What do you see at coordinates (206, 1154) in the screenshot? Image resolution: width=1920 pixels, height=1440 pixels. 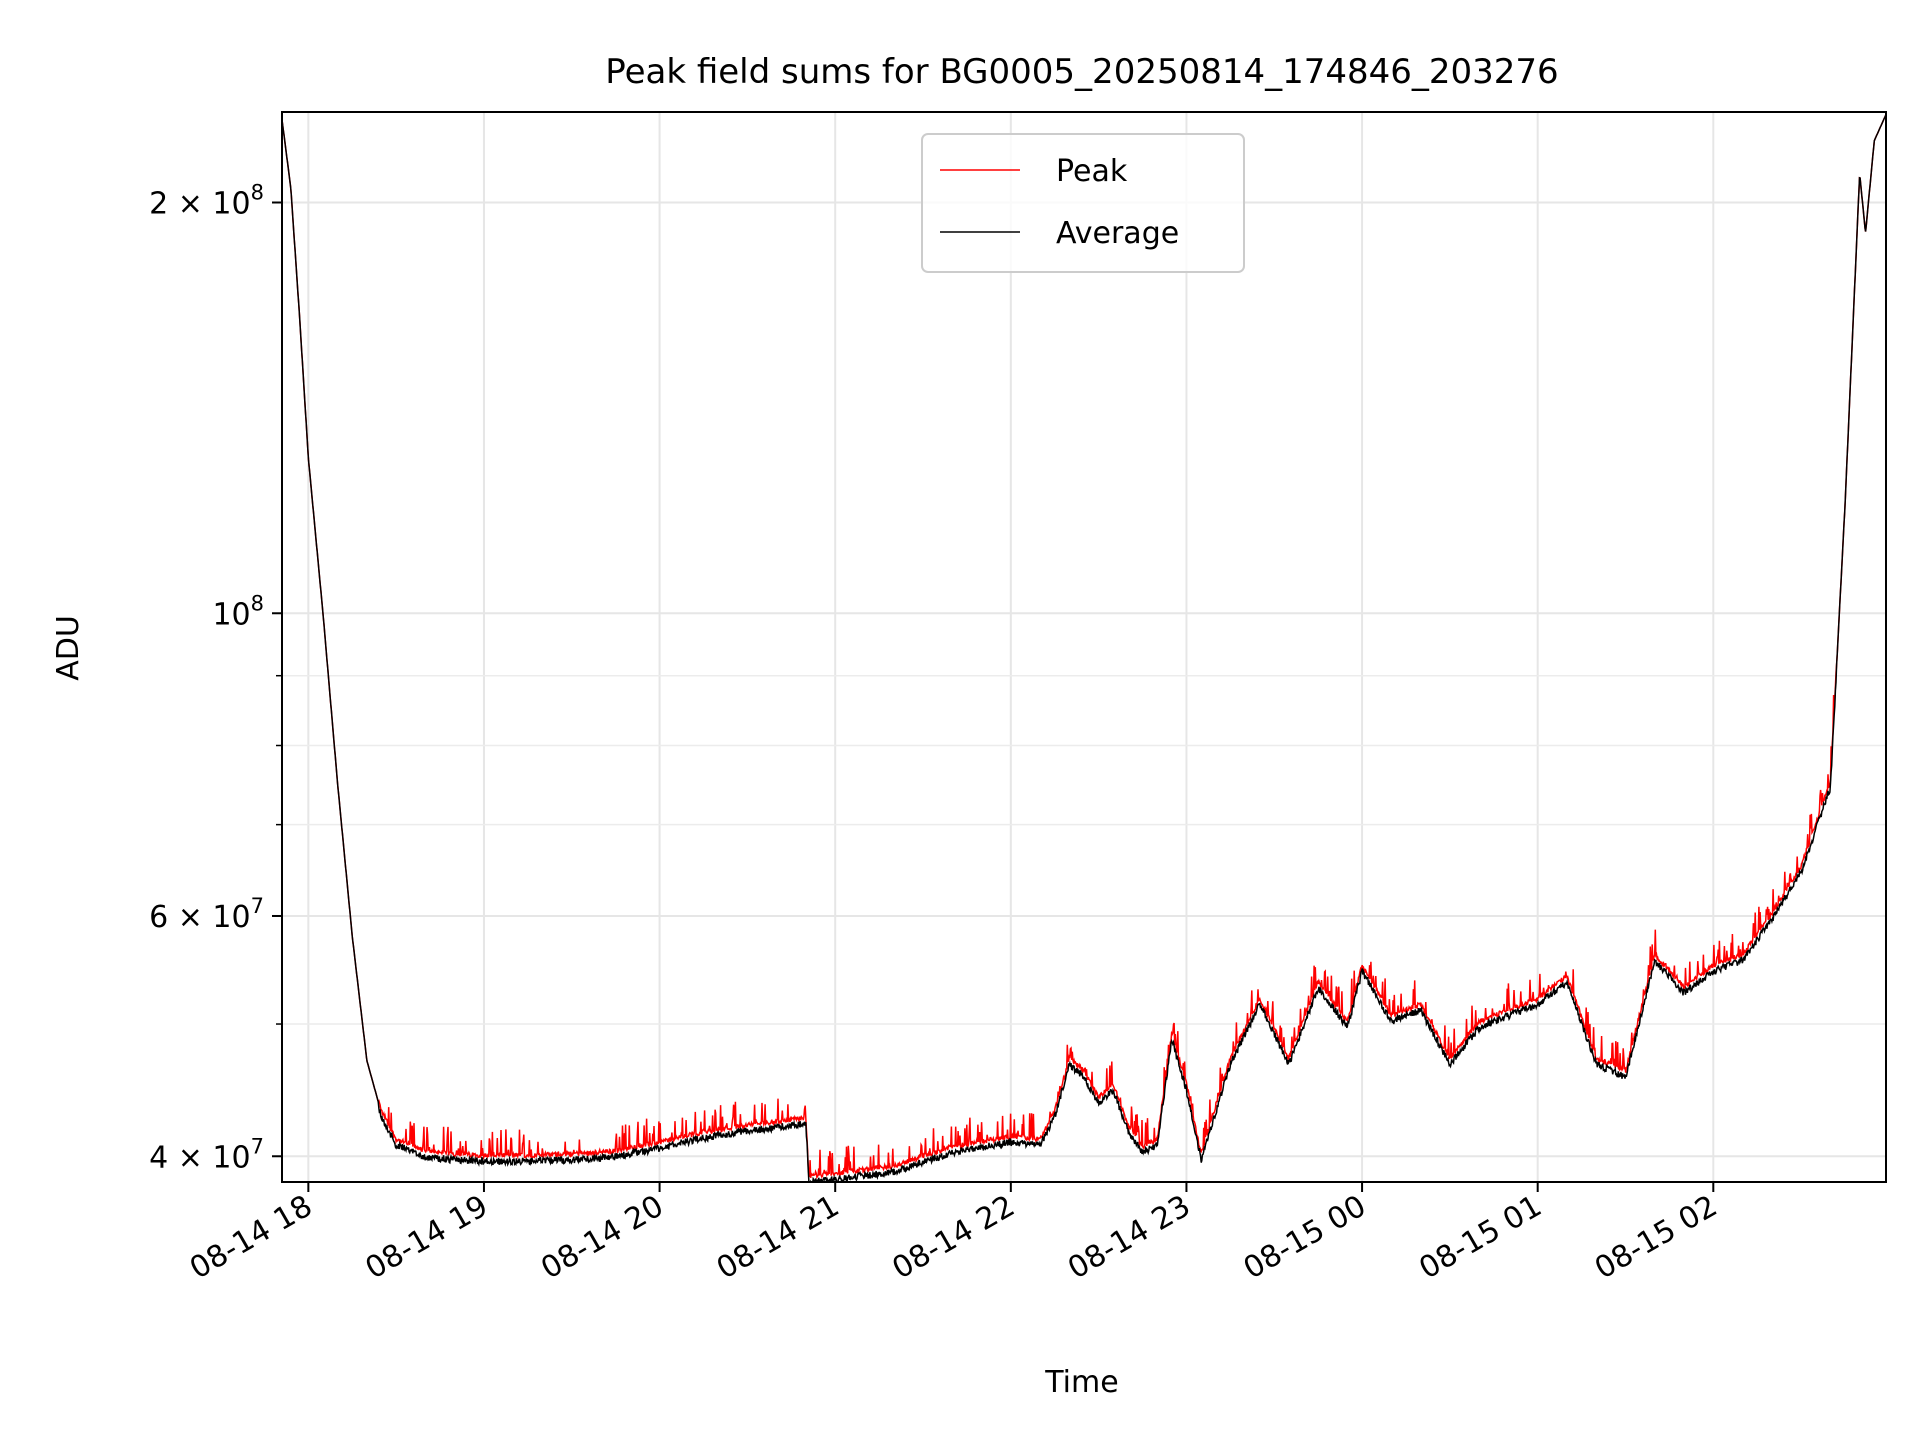 I see `y-tick-label: 4 × 107` at bounding box center [206, 1154].